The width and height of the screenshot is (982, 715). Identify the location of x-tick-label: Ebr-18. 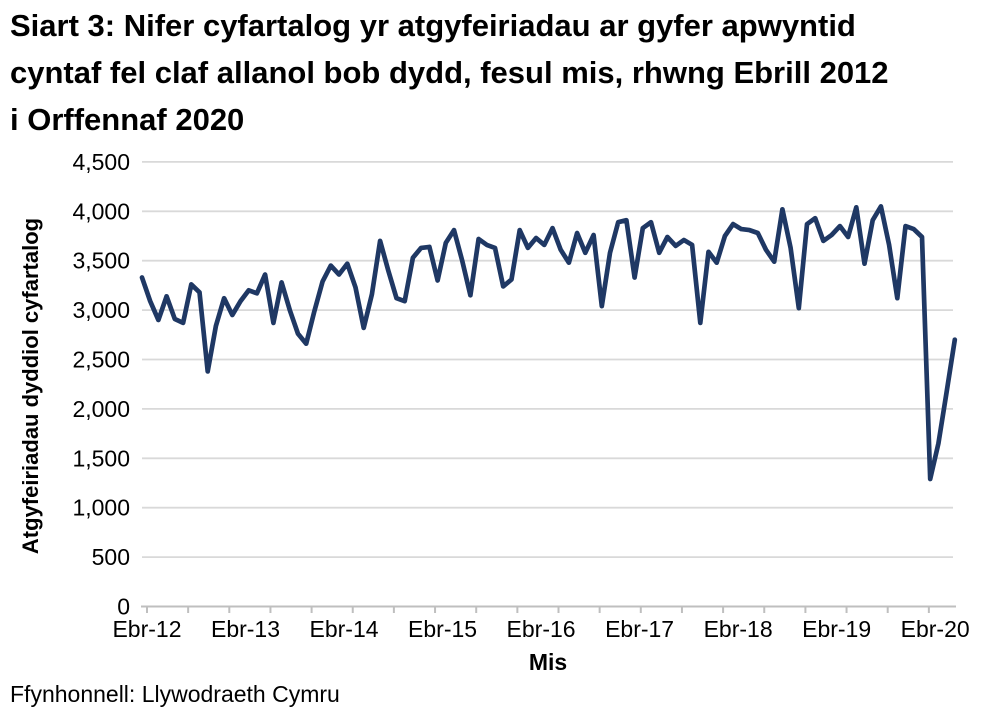
(738, 629).